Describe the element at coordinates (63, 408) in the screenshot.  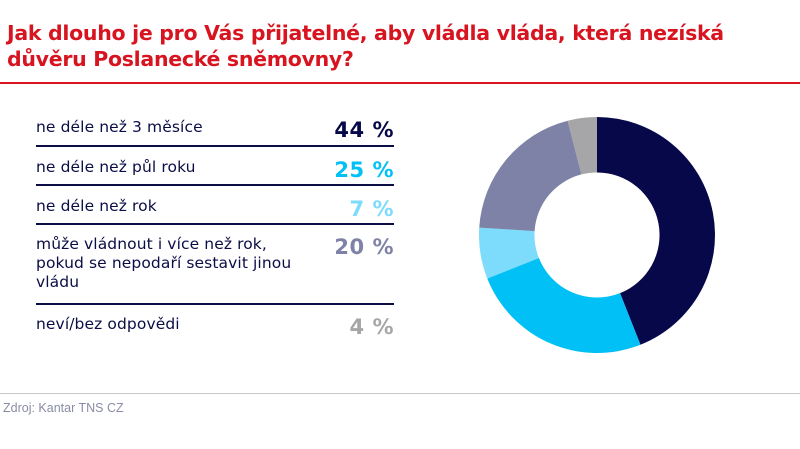
I see `source-note: Zdroj: Kantar TNS CZ` at that location.